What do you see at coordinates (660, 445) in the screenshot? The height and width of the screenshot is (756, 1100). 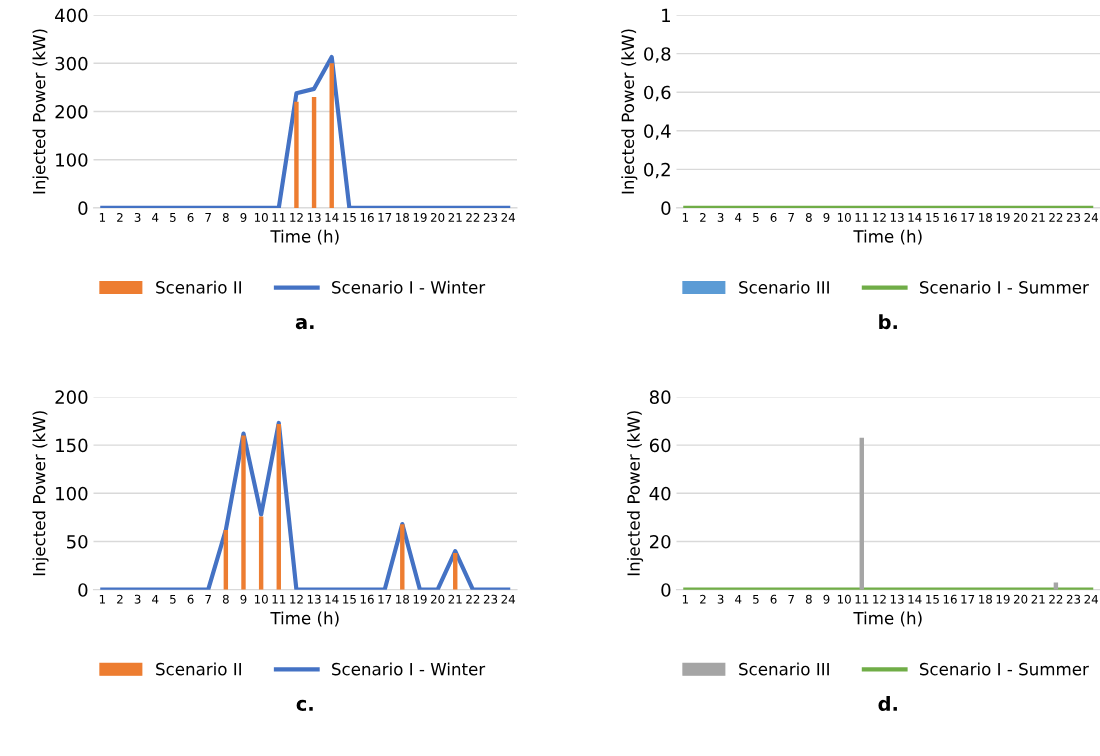 I see `y-tick-label: 60` at bounding box center [660, 445].